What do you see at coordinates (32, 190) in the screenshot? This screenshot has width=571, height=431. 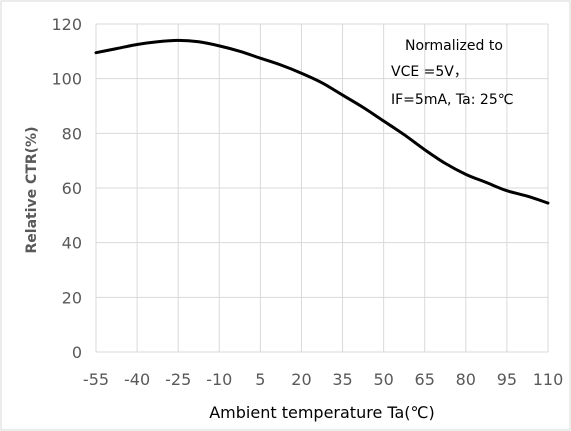 I see `y-axis-label: Relative CTR(%)` at bounding box center [32, 190].